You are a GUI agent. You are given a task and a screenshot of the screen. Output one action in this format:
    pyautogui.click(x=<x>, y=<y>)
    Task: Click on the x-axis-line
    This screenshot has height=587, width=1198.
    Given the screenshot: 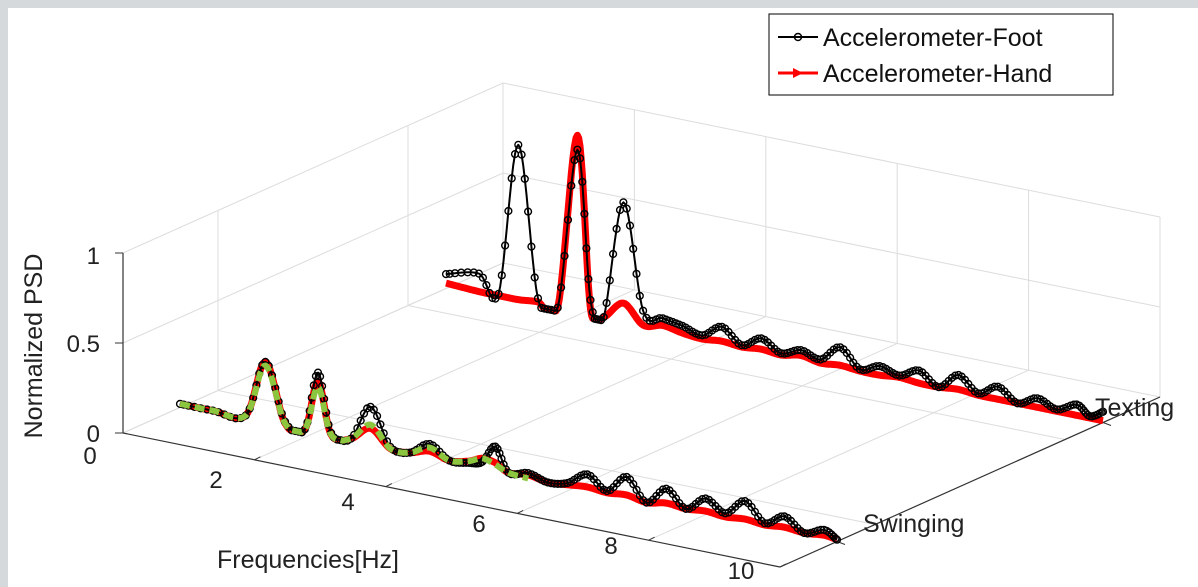 What is the action you would take?
    pyautogui.click(x=451, y=500)
    